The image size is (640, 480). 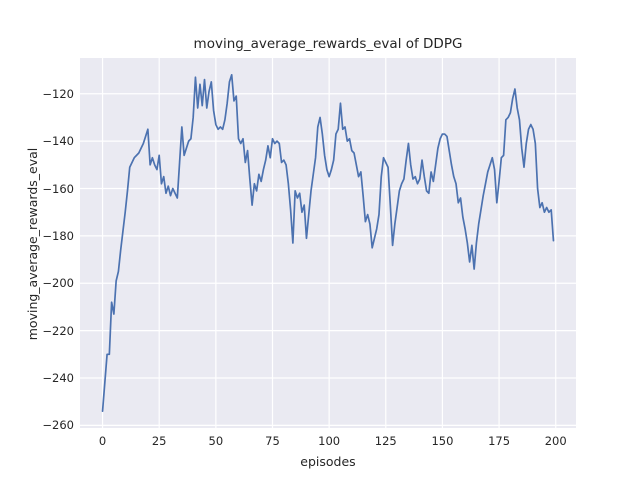 What do you see at coordinates (555, 441) in the screenshot?
I see `x-tick-label: 200` at bounding box center [555, 441].